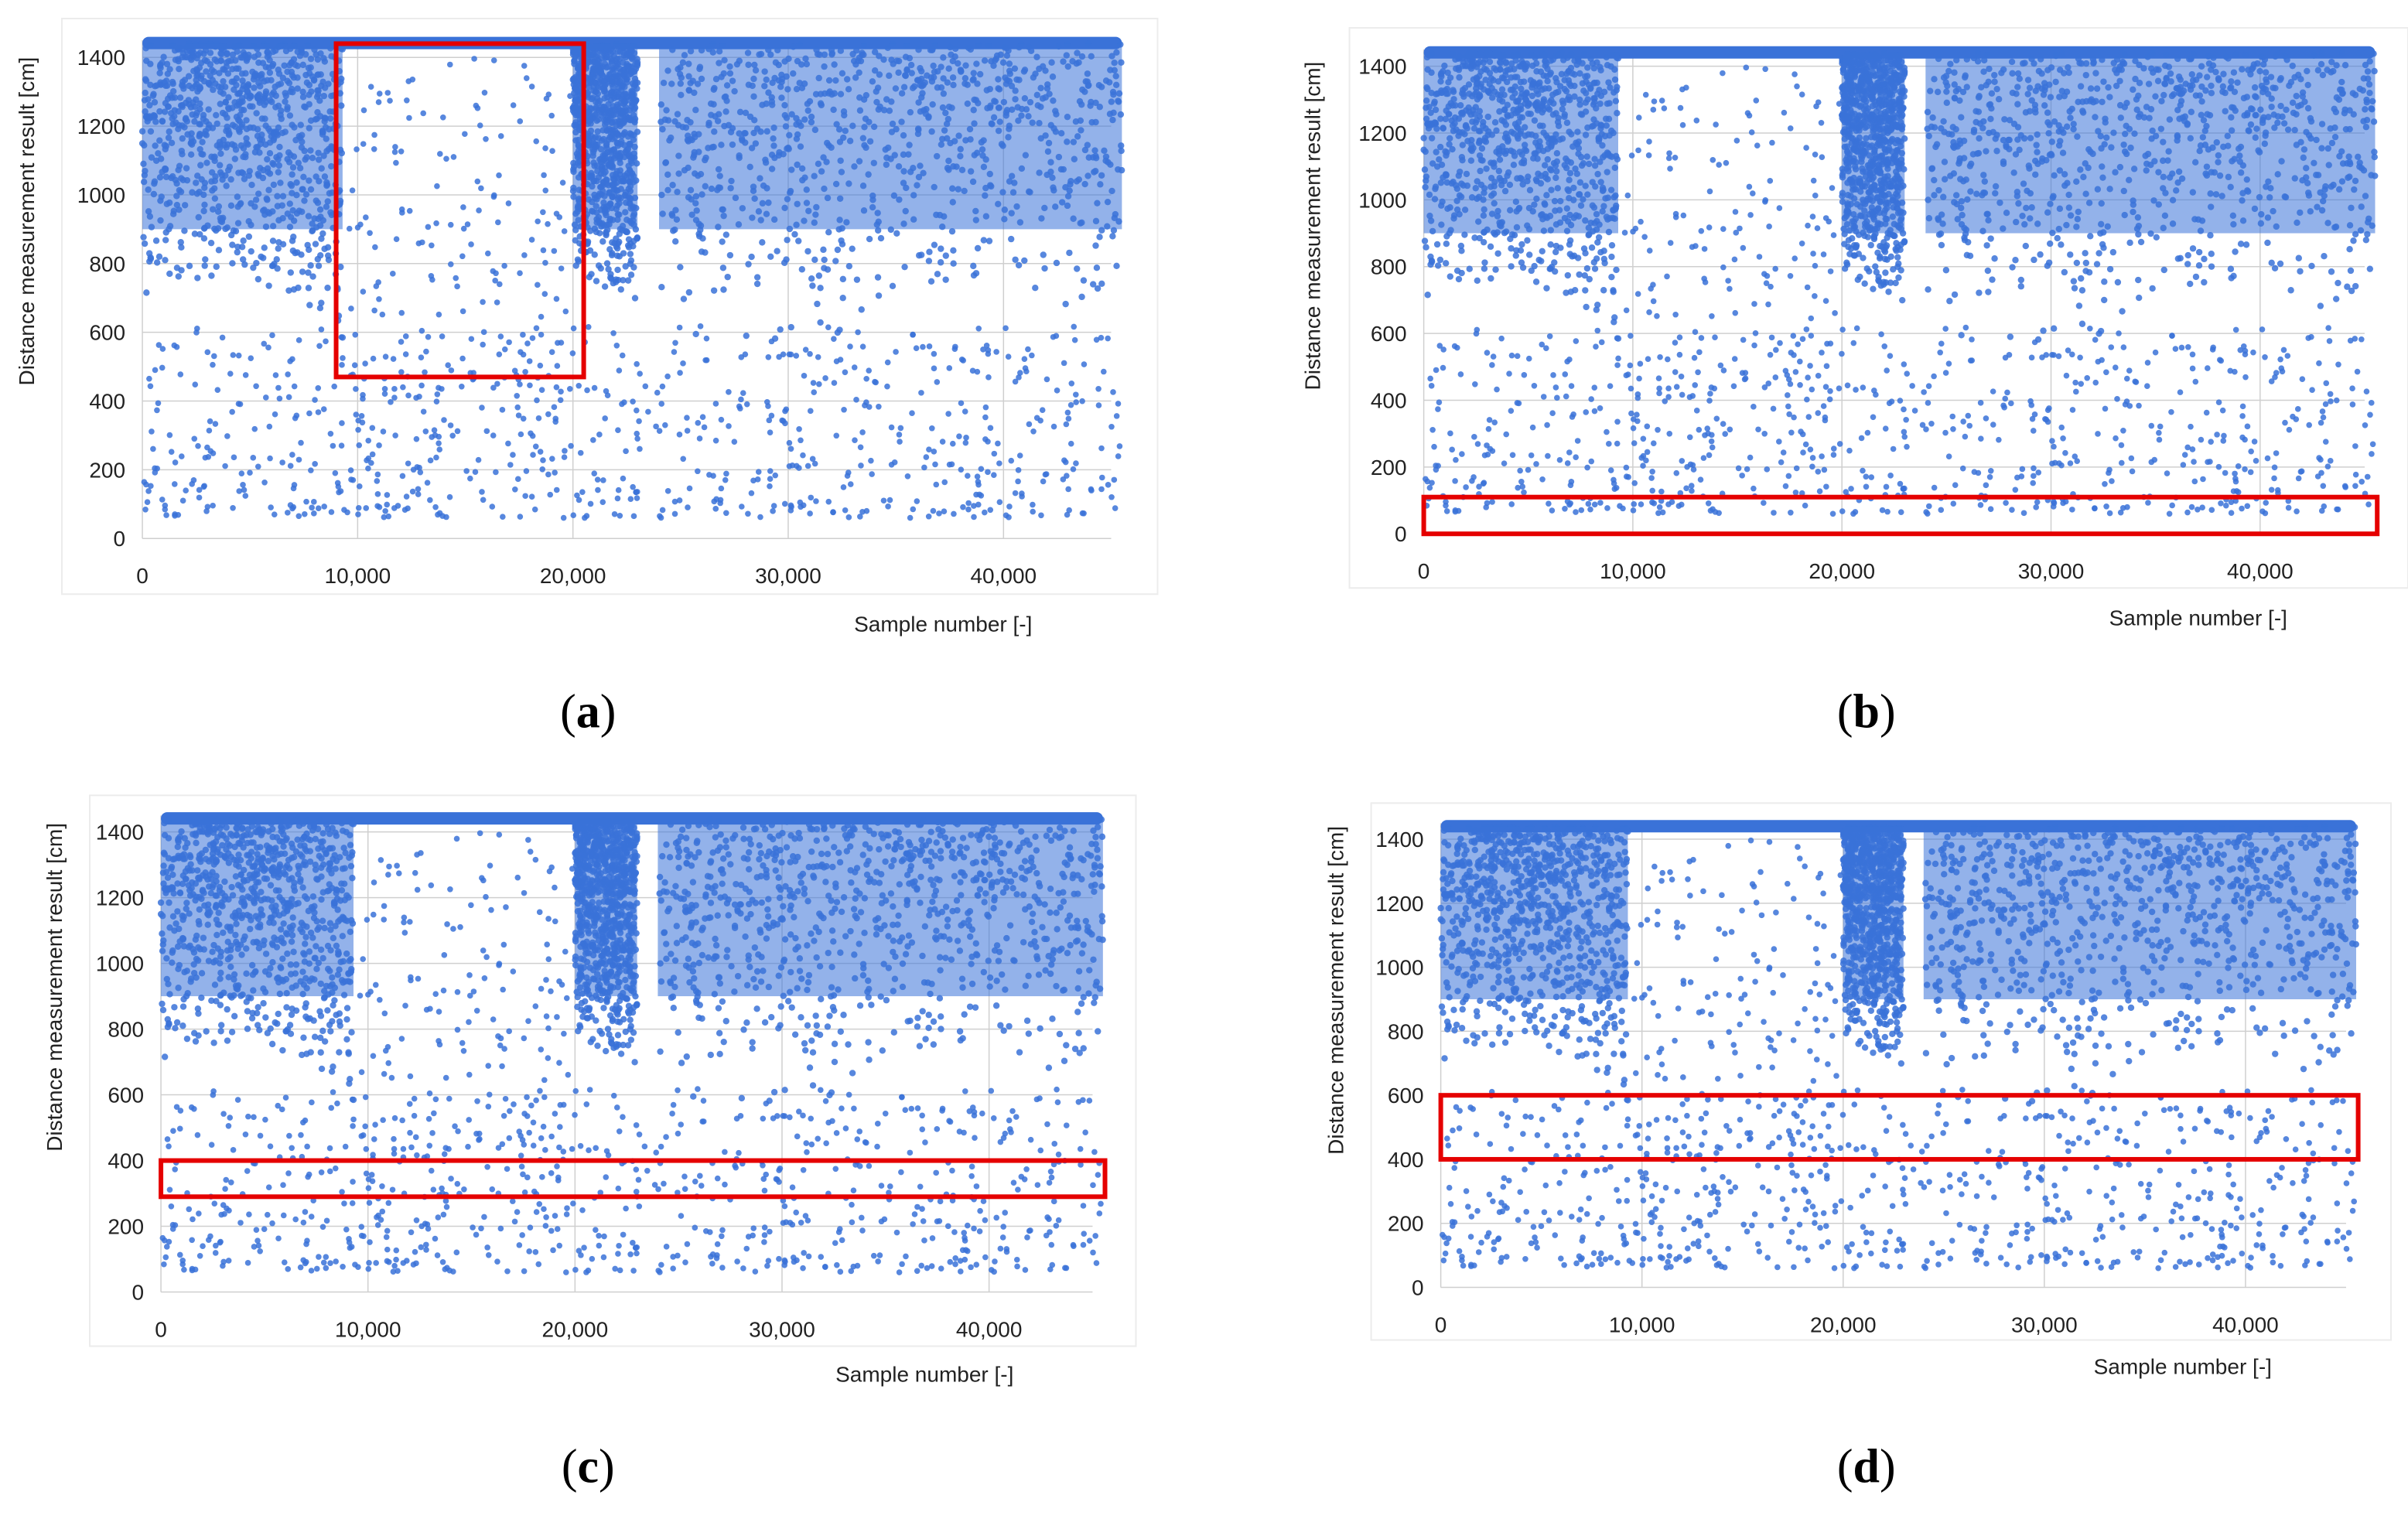 This screenshot has height=1519, width=2408. What do you see at coordinates (1382, 200) in the screenshot?
I see `y-tick-label: 1000` at bounding box center [1382, 200].